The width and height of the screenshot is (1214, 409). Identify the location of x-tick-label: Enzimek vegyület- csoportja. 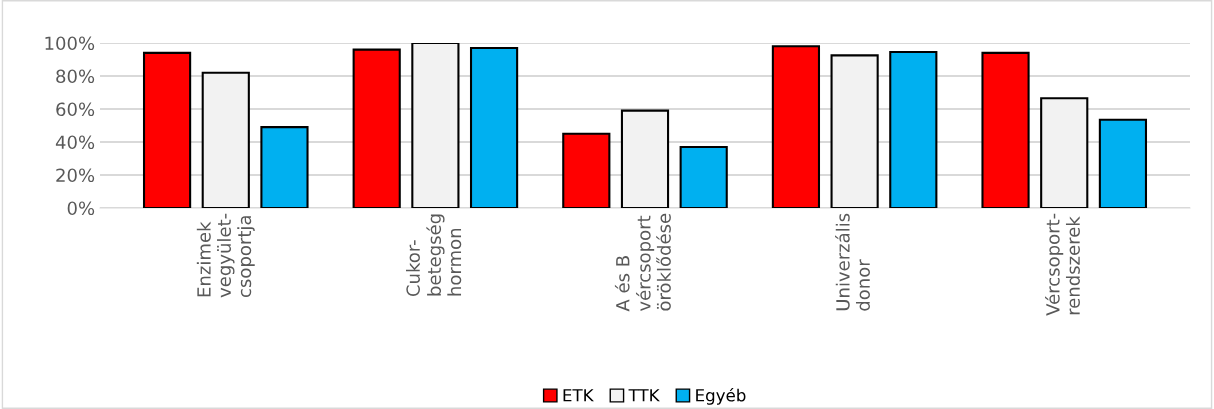
(225, 255).